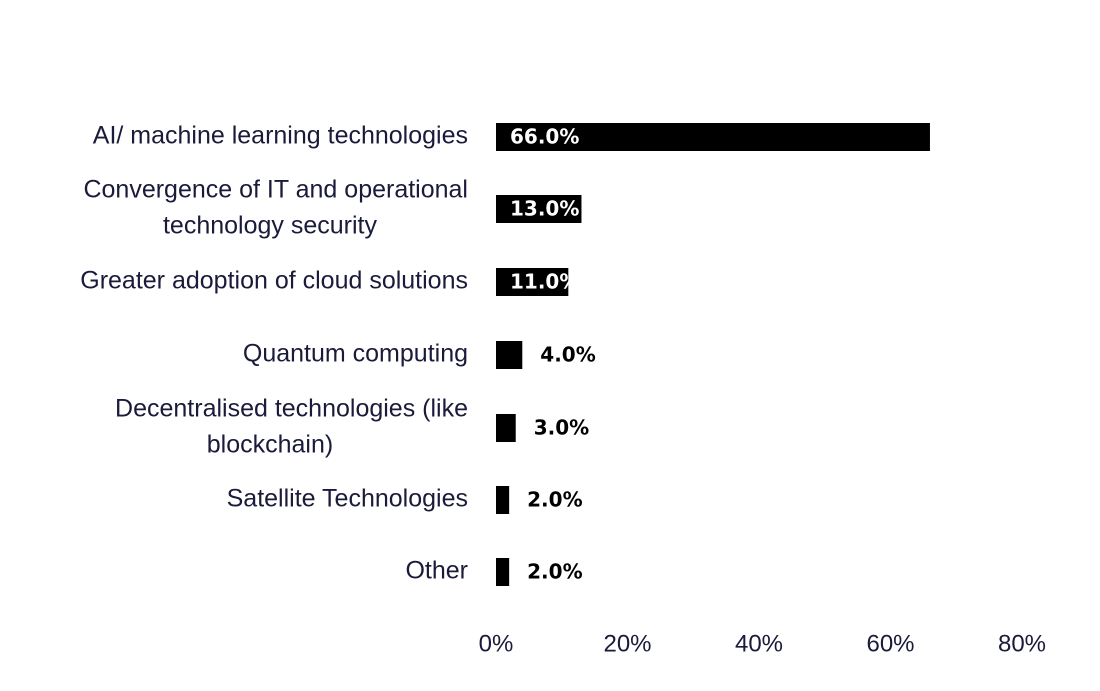 Image resolution: width=1100 pixels, height=691 pixels. What do you see at coordinates (561, 428) in the screenshot?
I see `data-label-4: 3.0%` at bounding box center [561, 428].